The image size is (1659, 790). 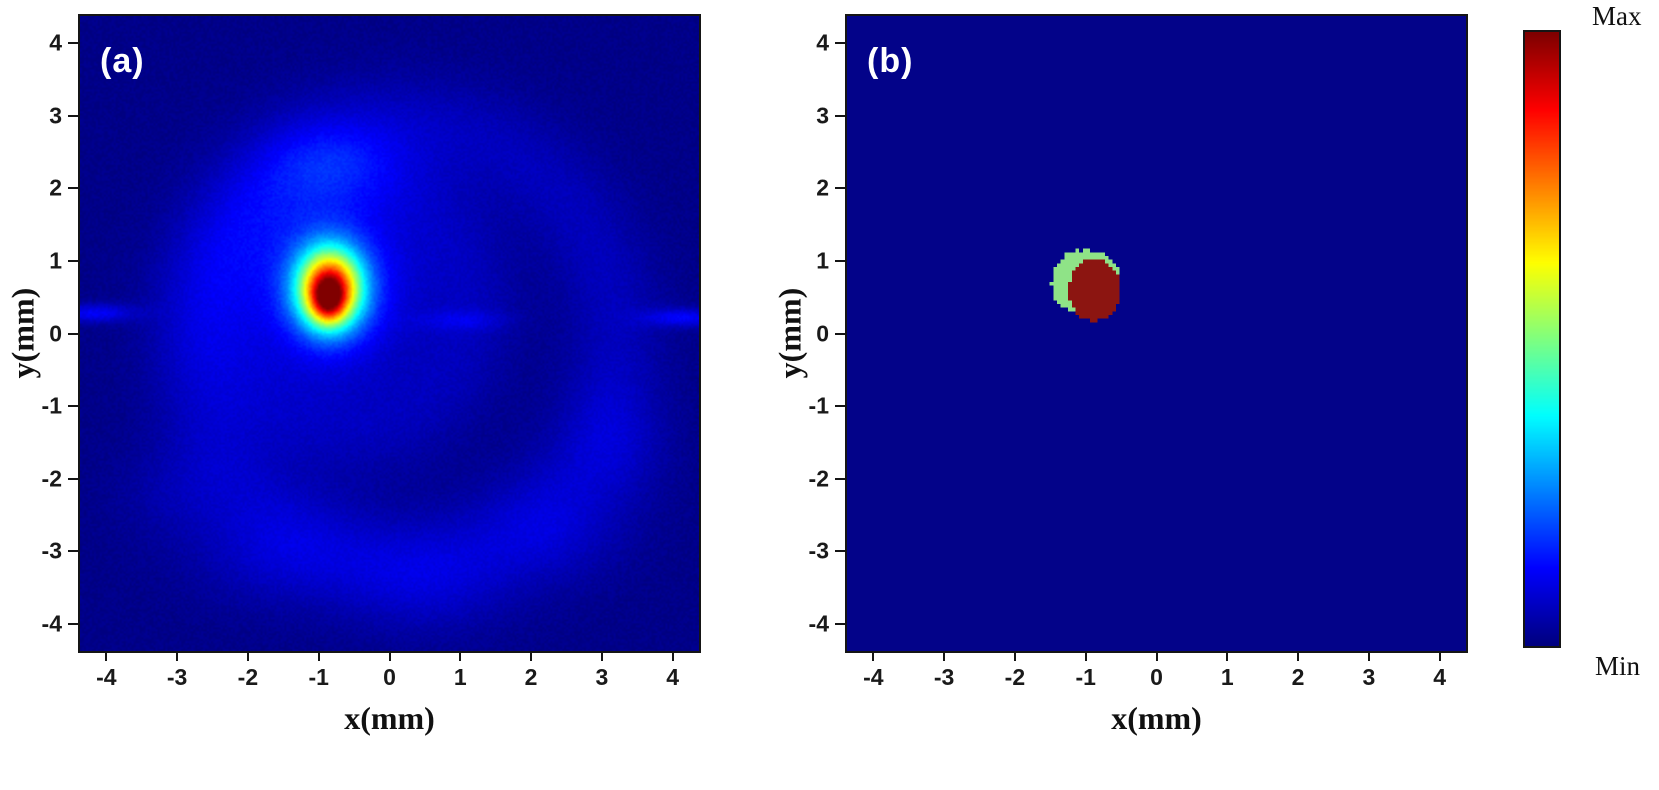 I want to click on colorbar-min-label: Min, so click(x=1618, y=666).